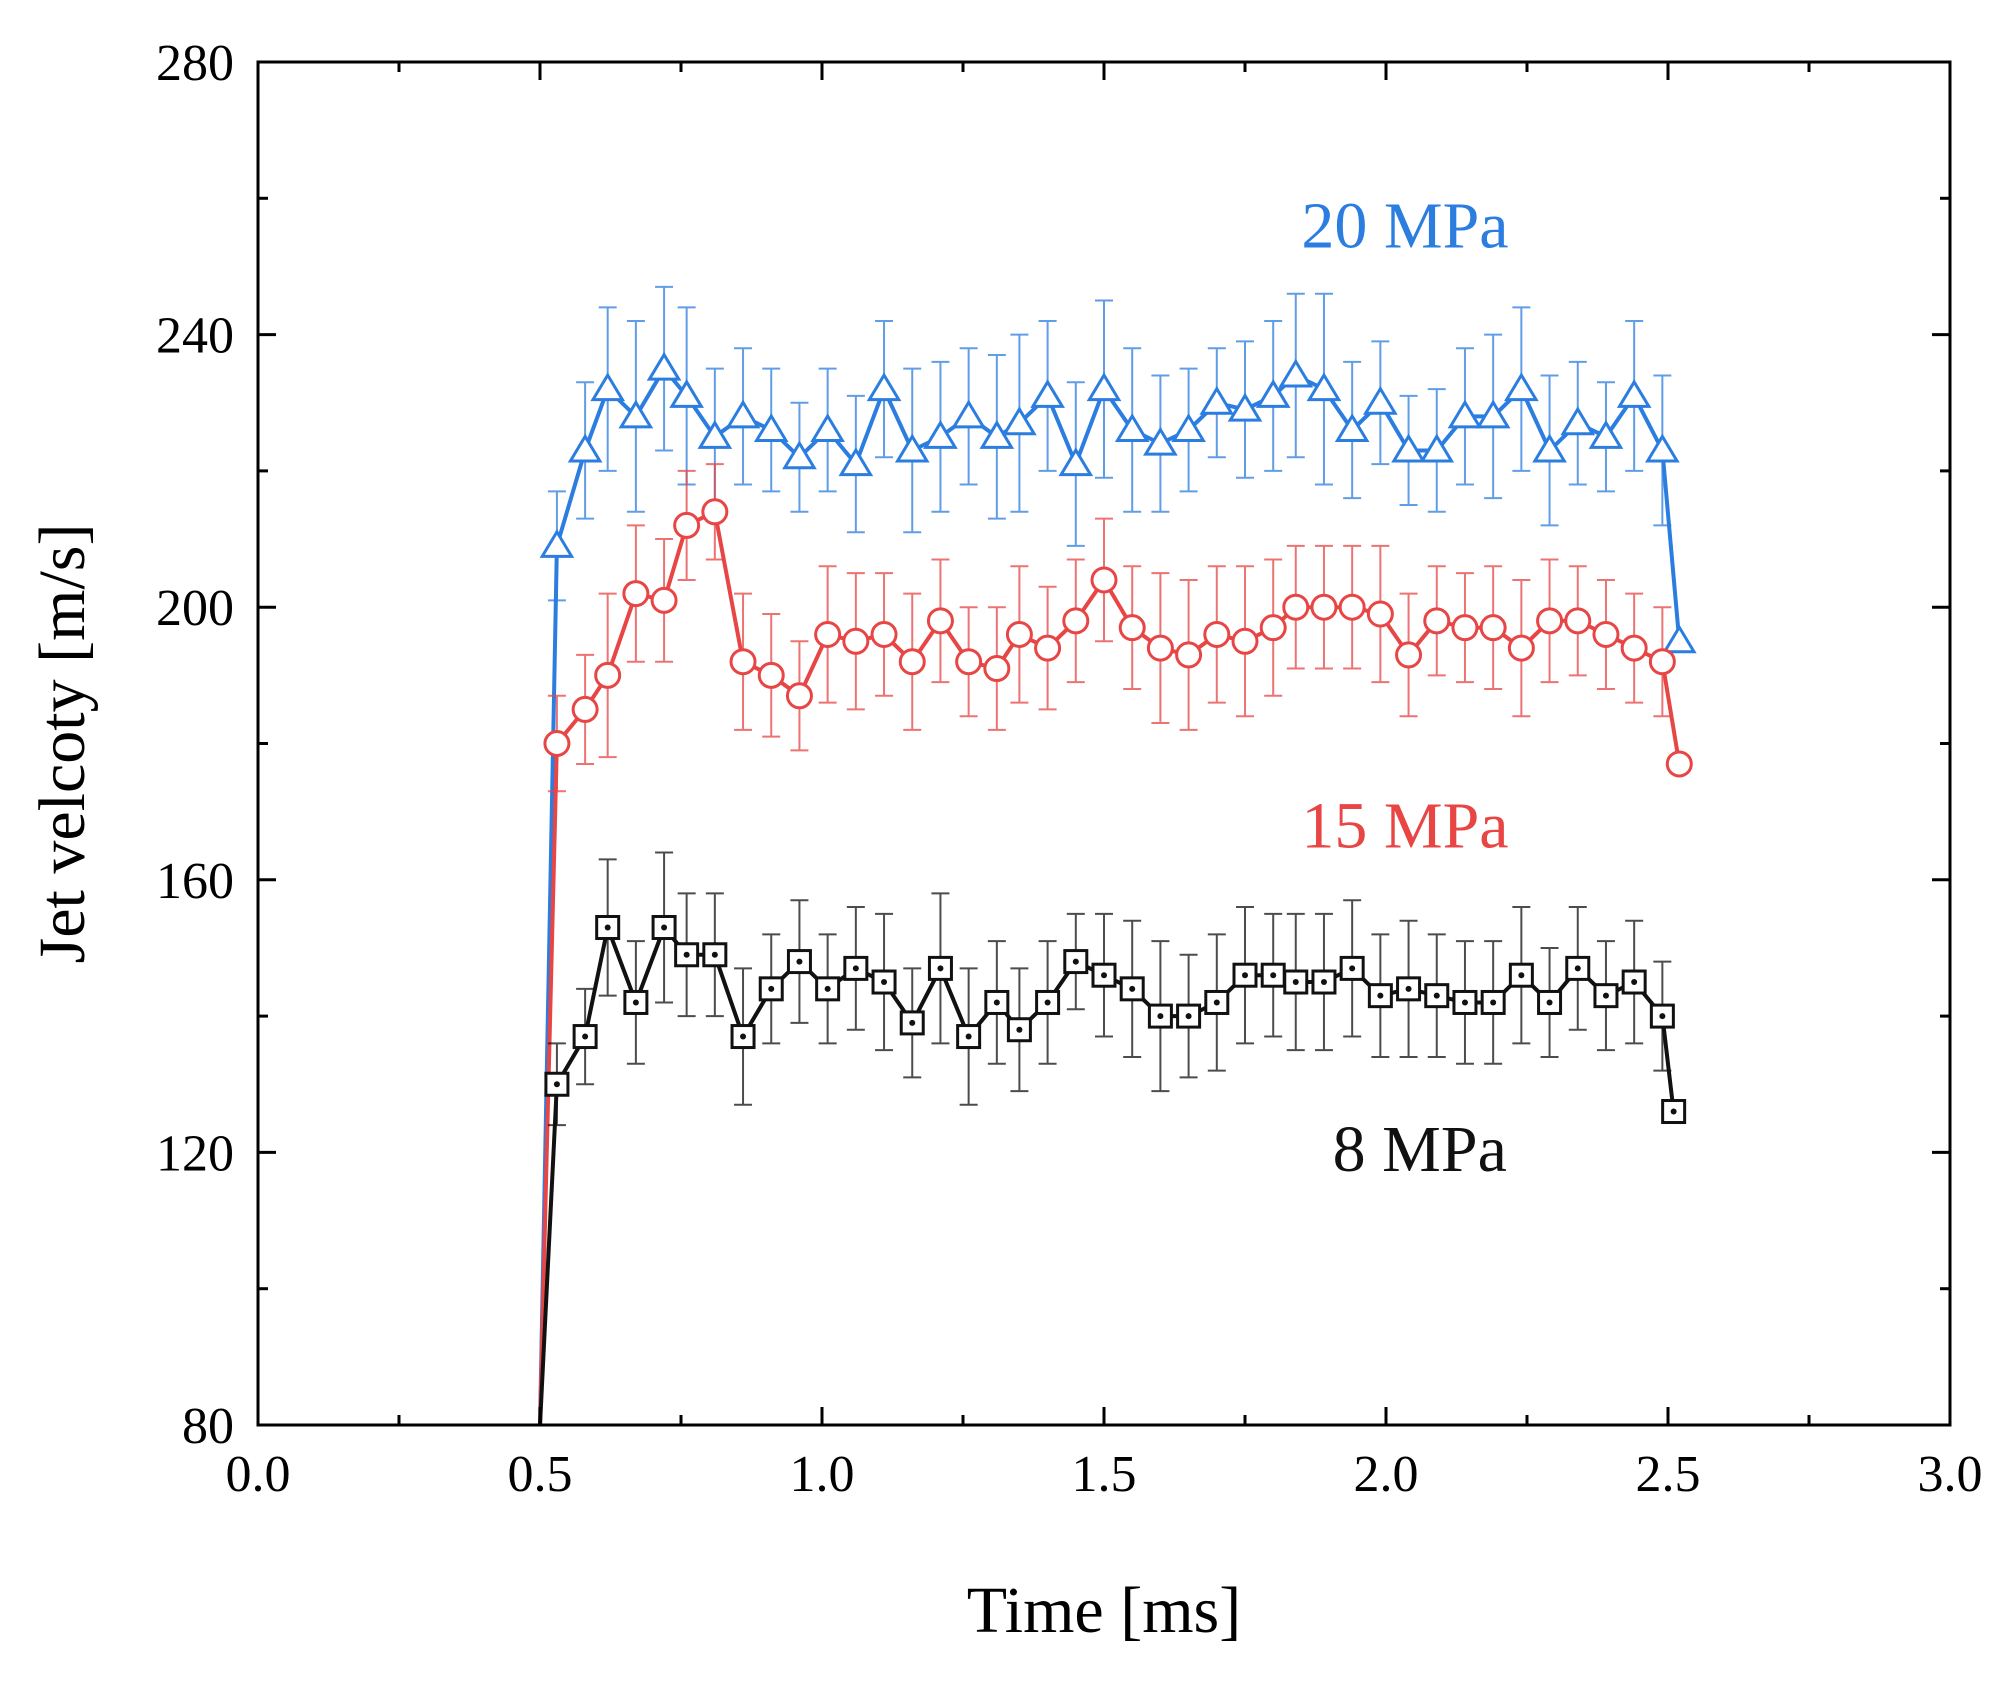 The width and height of the screenshot is (2006, 1682). What do you see at coordinates (258, 1474) in the screenshot?
I see `x-tick-label: 0.0` at bounding box center [258, 1474].